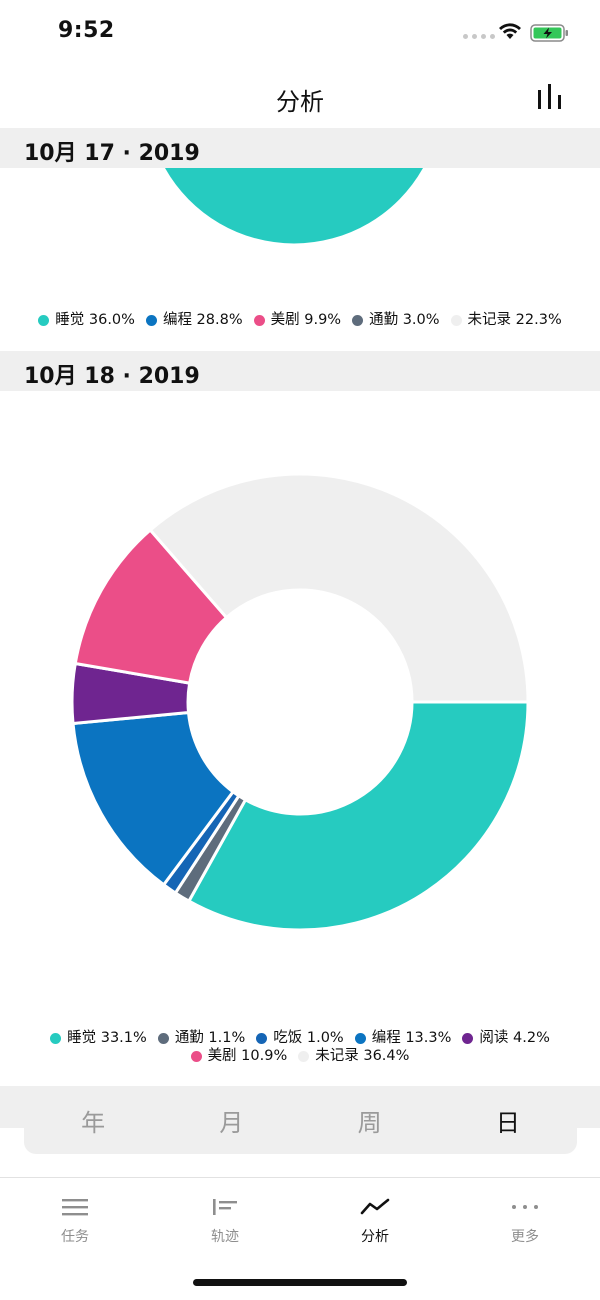 This screenshot has width=600, height=1300. I want to click on tab-label: 轨迹, so click(225, 1237).